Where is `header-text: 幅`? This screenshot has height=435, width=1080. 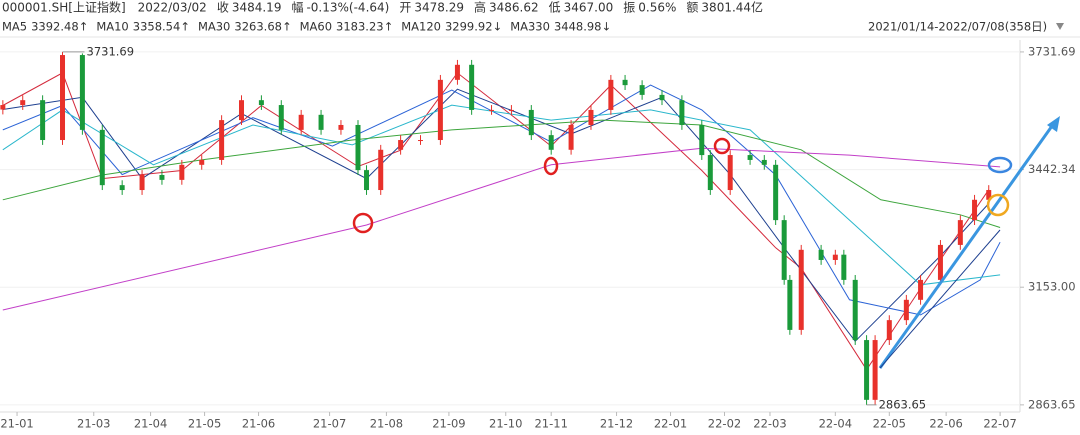 header-text: 幅 is located at coordinates (297, 7).